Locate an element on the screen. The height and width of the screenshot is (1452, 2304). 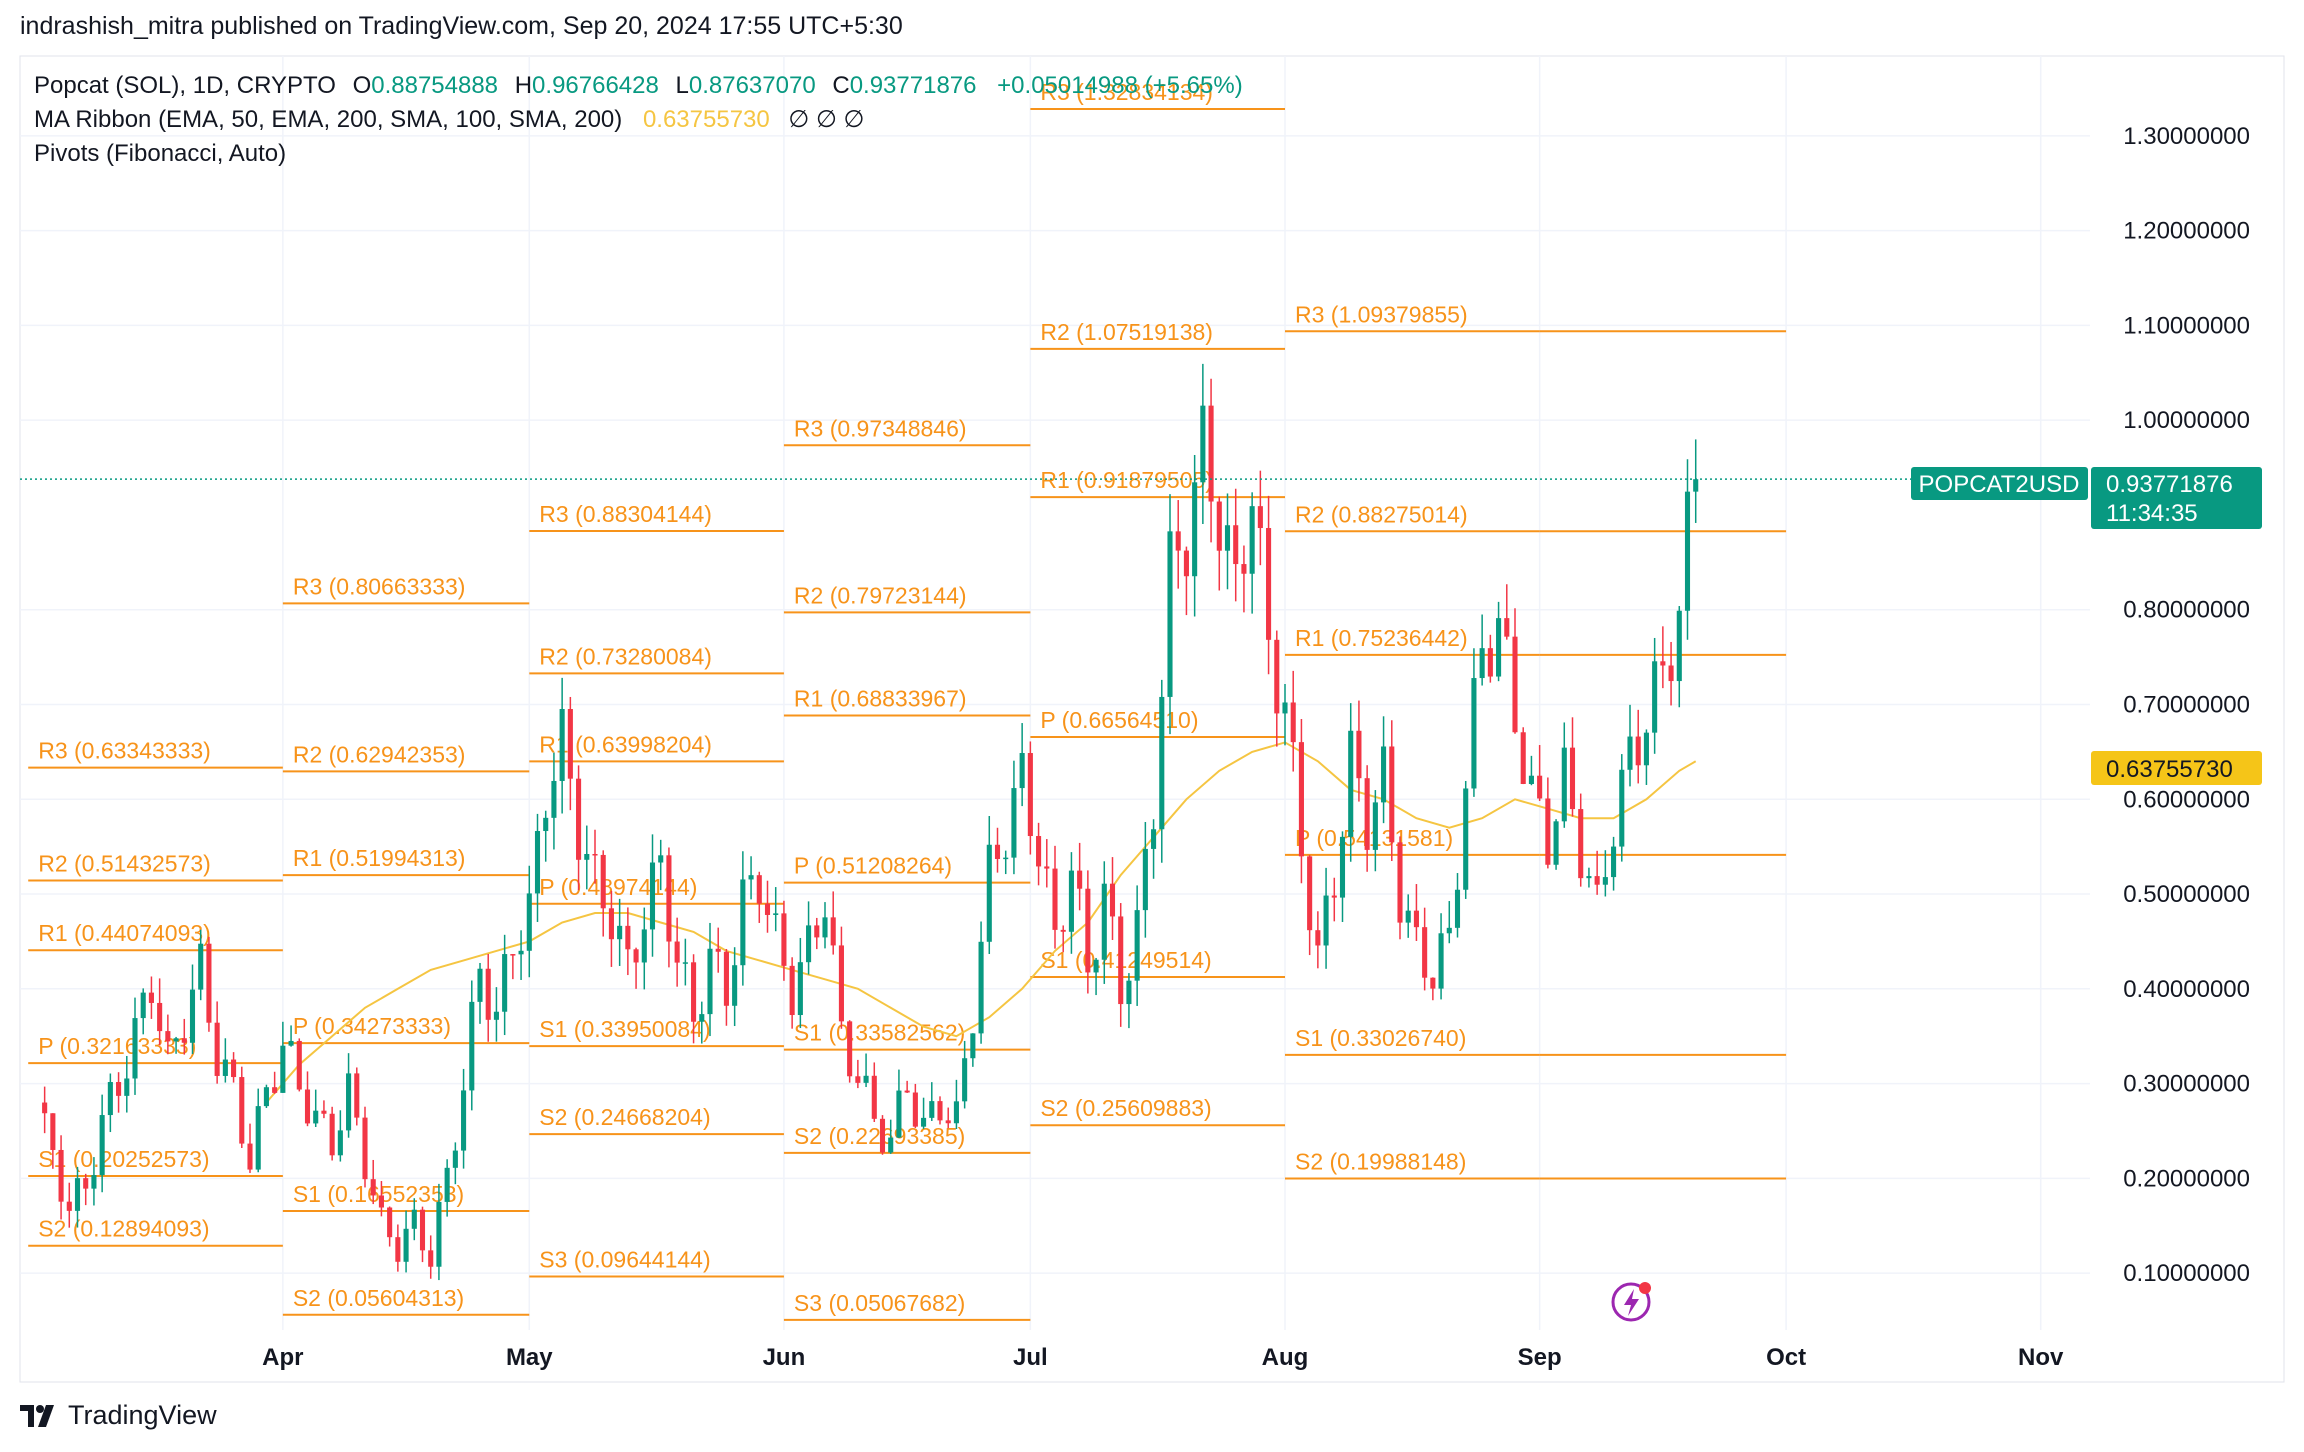
x-tick-label: May is located at coordinates (529, 1357).